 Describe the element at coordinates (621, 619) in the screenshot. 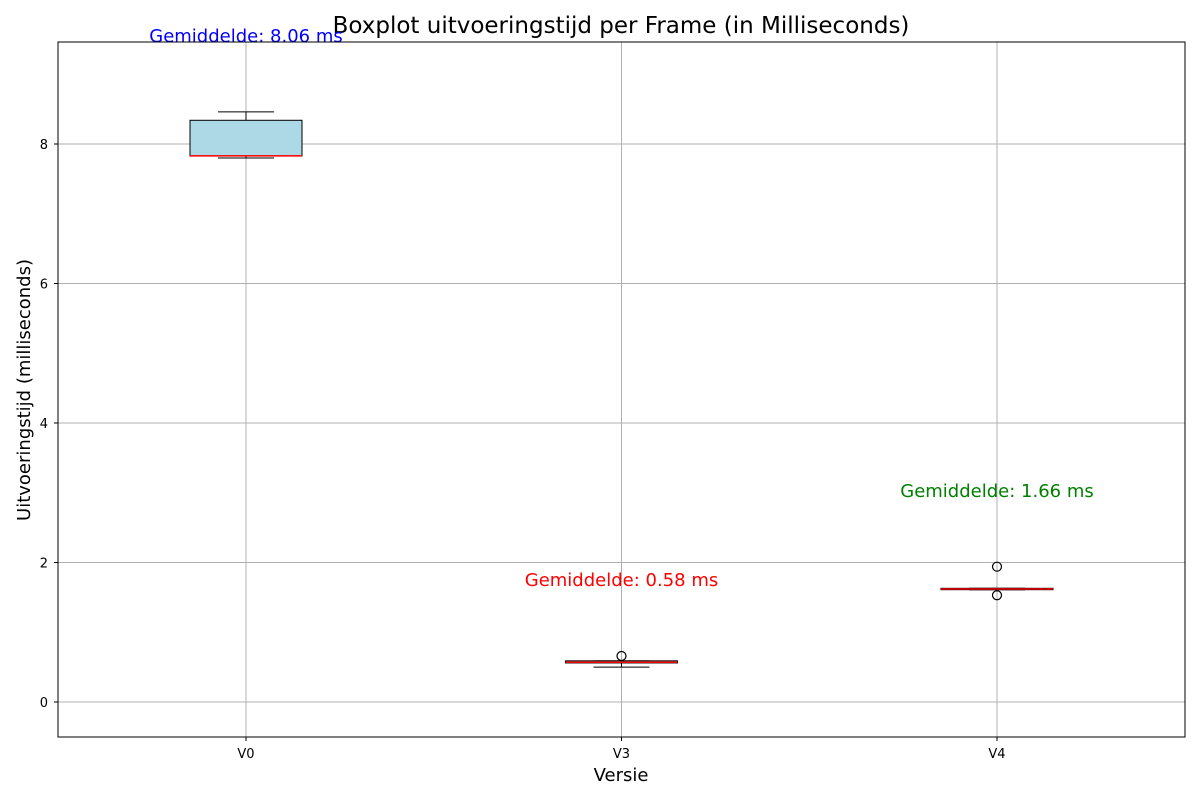

I see `box-v3: Gemiddelde: 0.58 ms` at that location.